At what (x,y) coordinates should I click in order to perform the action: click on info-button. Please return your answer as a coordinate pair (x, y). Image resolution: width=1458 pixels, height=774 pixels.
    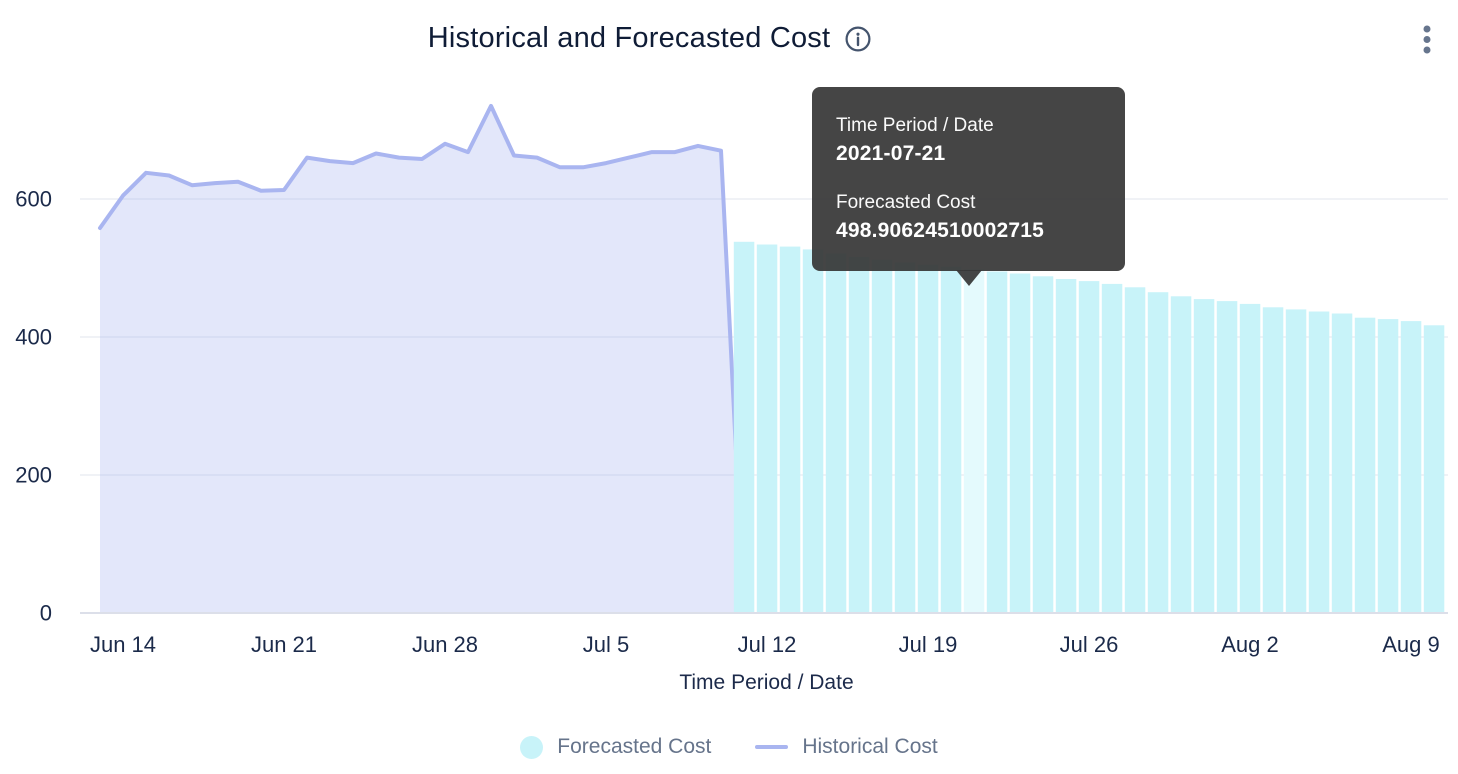
    Looking at the image, I should click on (858, 39).